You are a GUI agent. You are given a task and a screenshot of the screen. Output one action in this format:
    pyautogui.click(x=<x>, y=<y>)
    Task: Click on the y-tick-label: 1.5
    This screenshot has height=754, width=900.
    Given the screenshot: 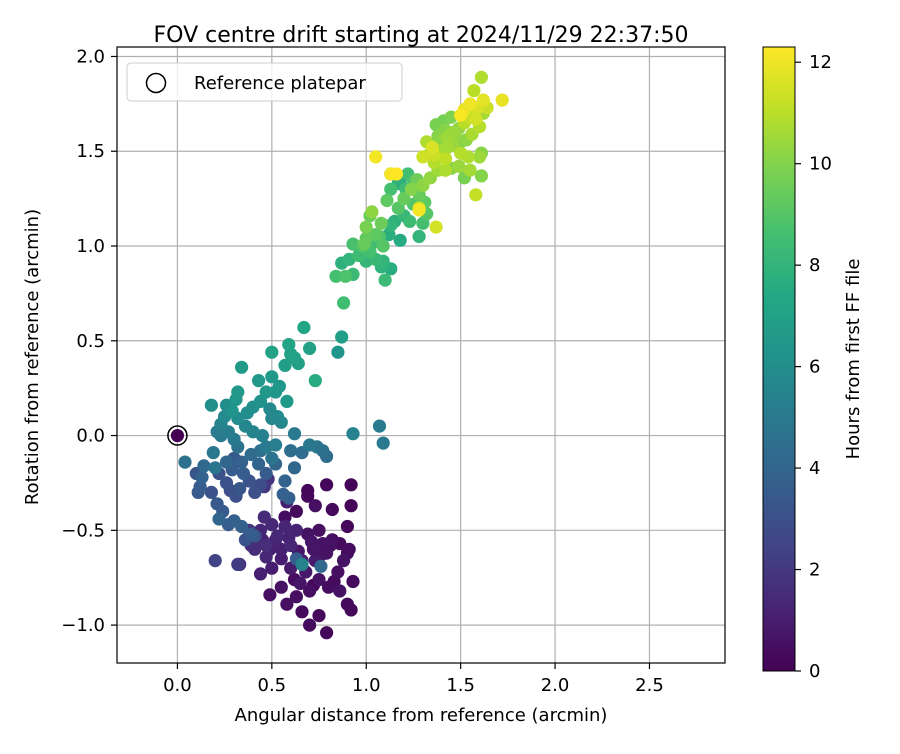 What is the action you would take?
    pyautogui.click(x=90, y=151)
    